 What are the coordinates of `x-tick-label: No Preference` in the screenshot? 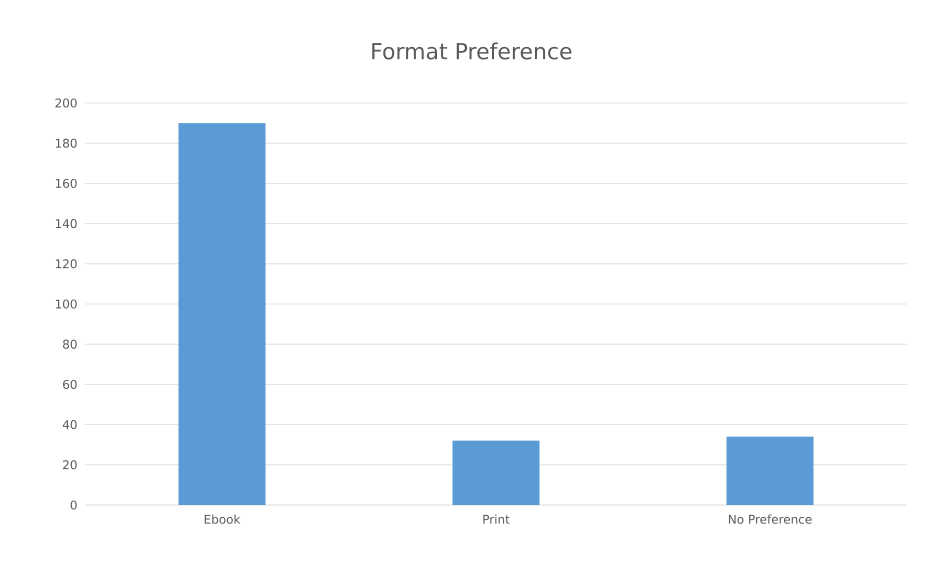 It's located at (770, 519).